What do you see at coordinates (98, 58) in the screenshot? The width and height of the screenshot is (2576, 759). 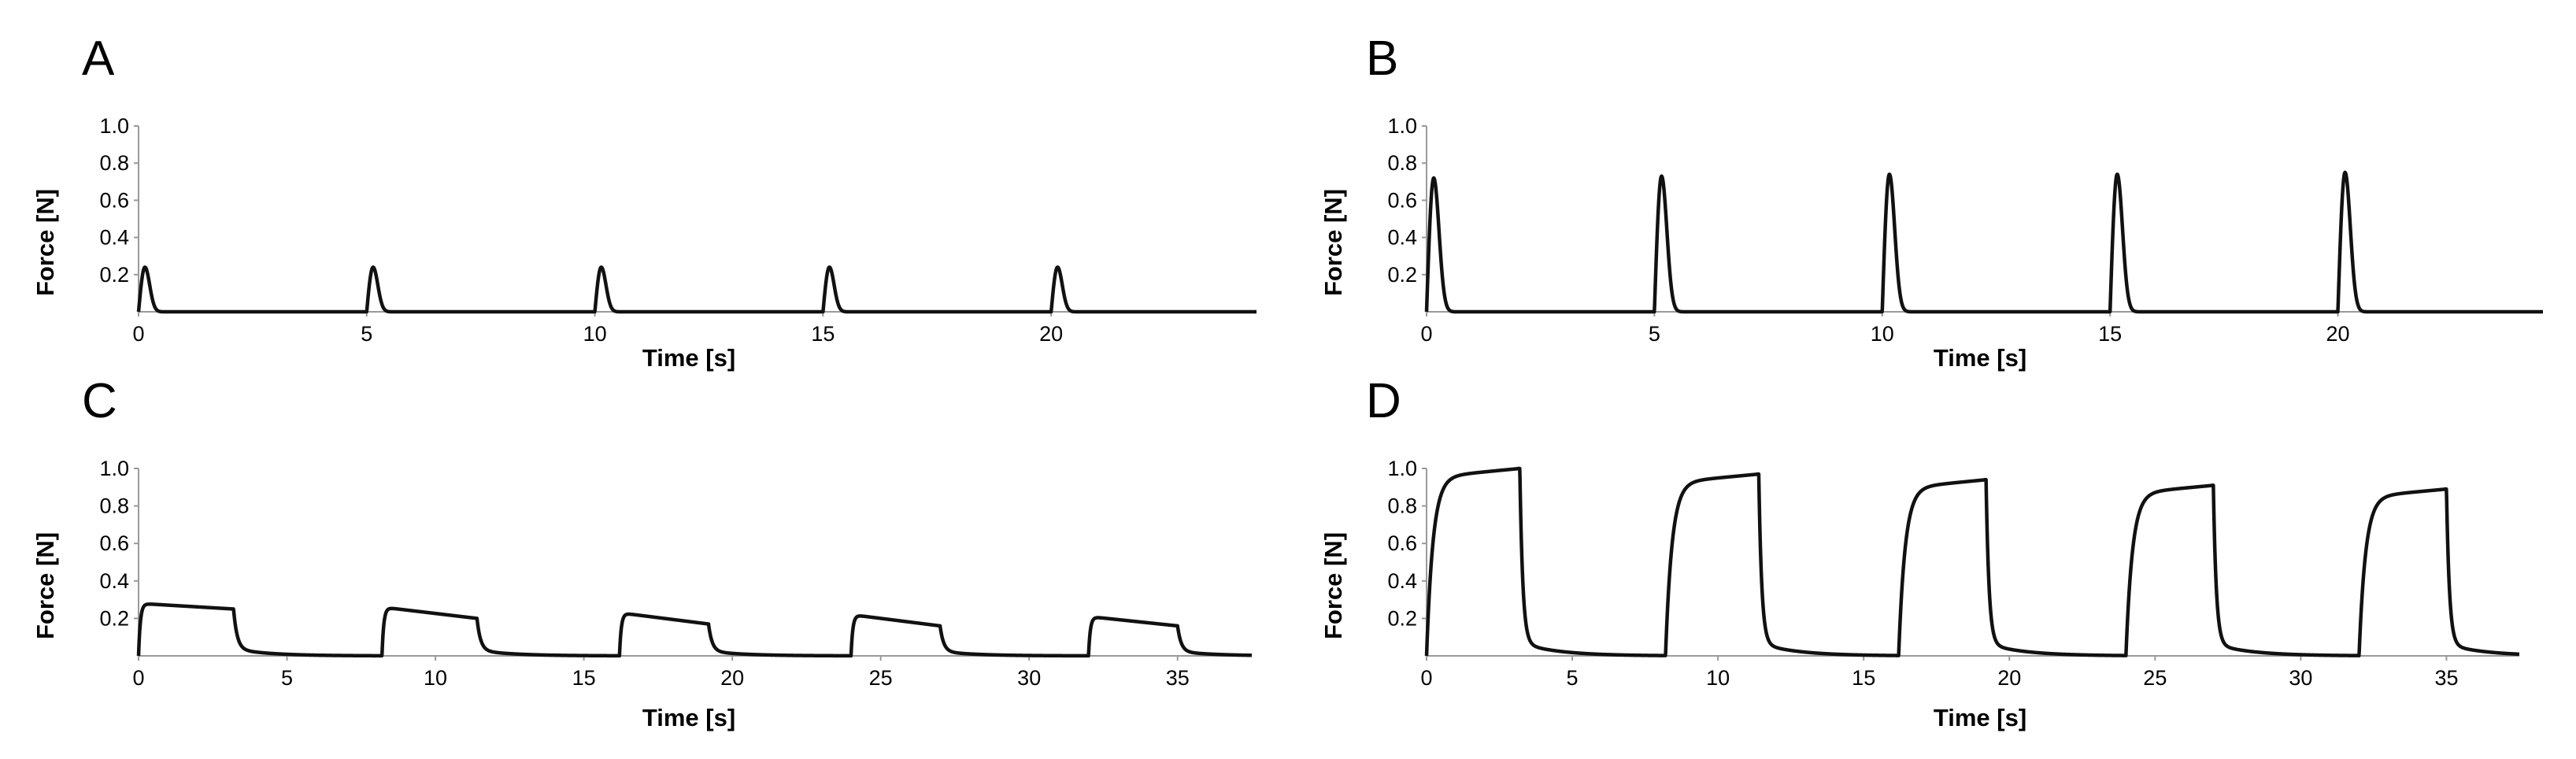 I see `panel-letter: A` at bounding box center [98, 58].